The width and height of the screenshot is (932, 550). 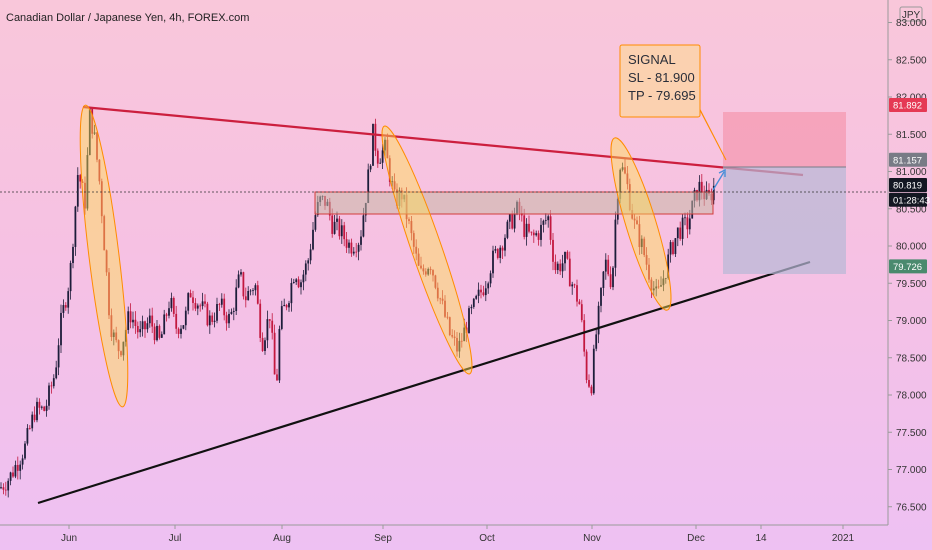 What do you see at coordinates (911, 358) in the screenshot?
I see `y-tick-label: 78.500` at bounding box center [911, 358].